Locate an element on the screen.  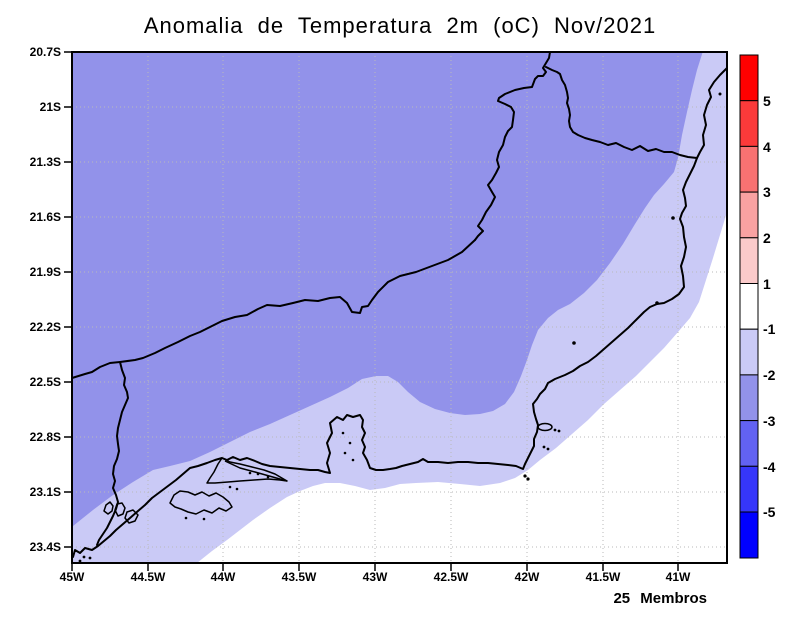
colorbar-label: -5 is located at coordinates (769, 512).